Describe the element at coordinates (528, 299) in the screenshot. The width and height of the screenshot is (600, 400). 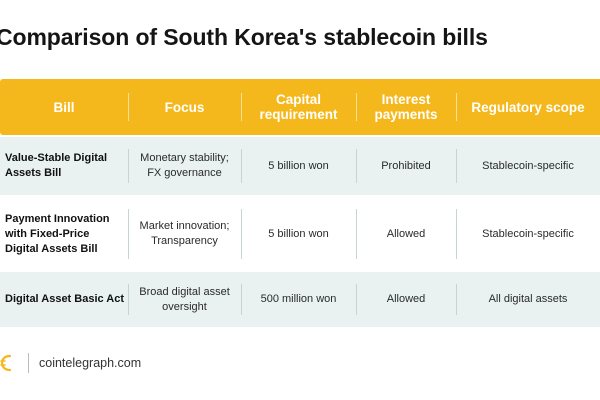
I see `cell-regulatory-scope: All digital assets` at that location.